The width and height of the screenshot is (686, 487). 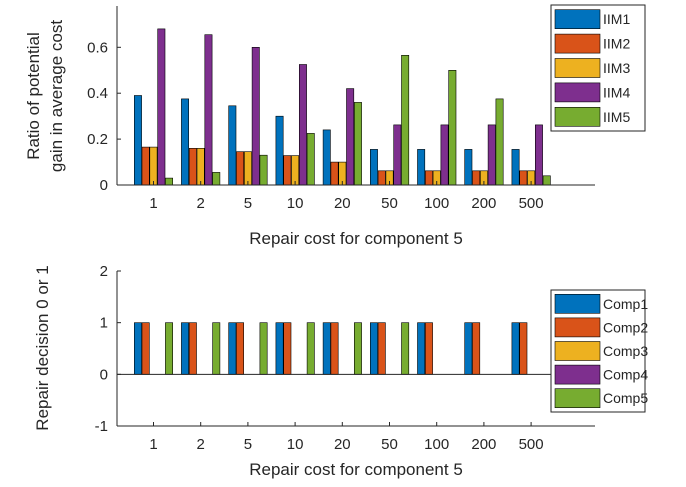 I want to click on y-axis-ticks: 0 0.2 0.4 0.6, so click(x=104, y=116).